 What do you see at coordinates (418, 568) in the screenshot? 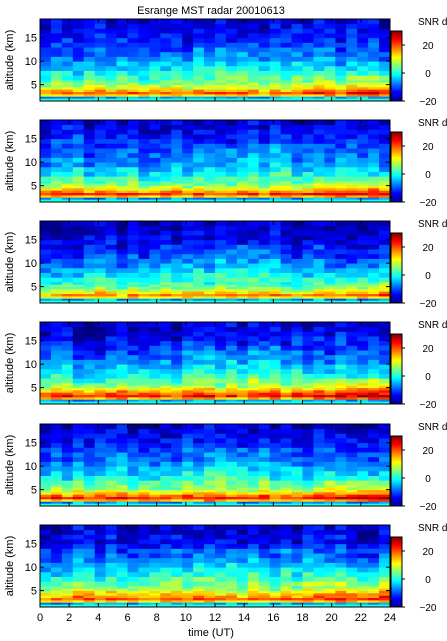
I see `colorbar: SNR dB200−20` at bounding box center [418, 568].